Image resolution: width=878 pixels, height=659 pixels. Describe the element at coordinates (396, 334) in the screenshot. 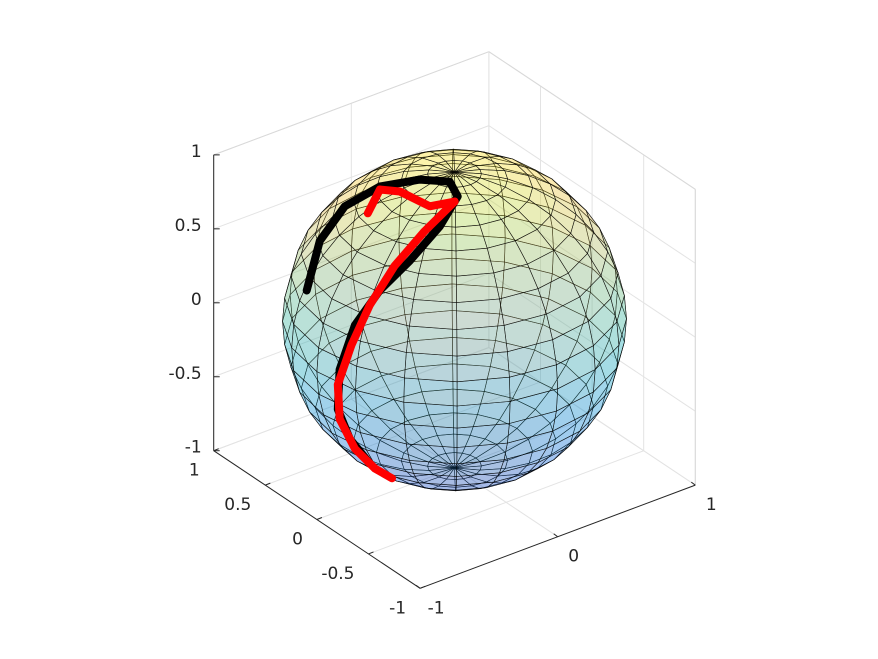

I see `curve` at that location.